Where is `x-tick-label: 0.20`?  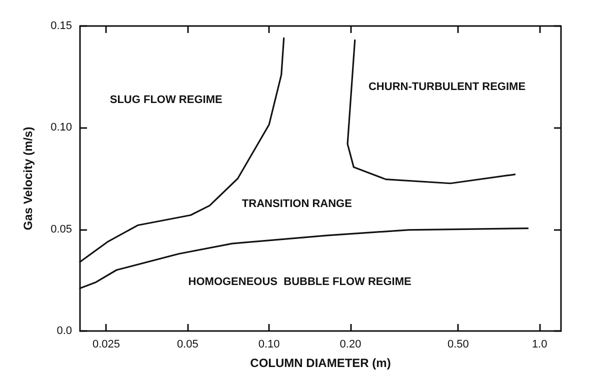 x-tick-label: 0.20 is located at coordinates (351, 344).